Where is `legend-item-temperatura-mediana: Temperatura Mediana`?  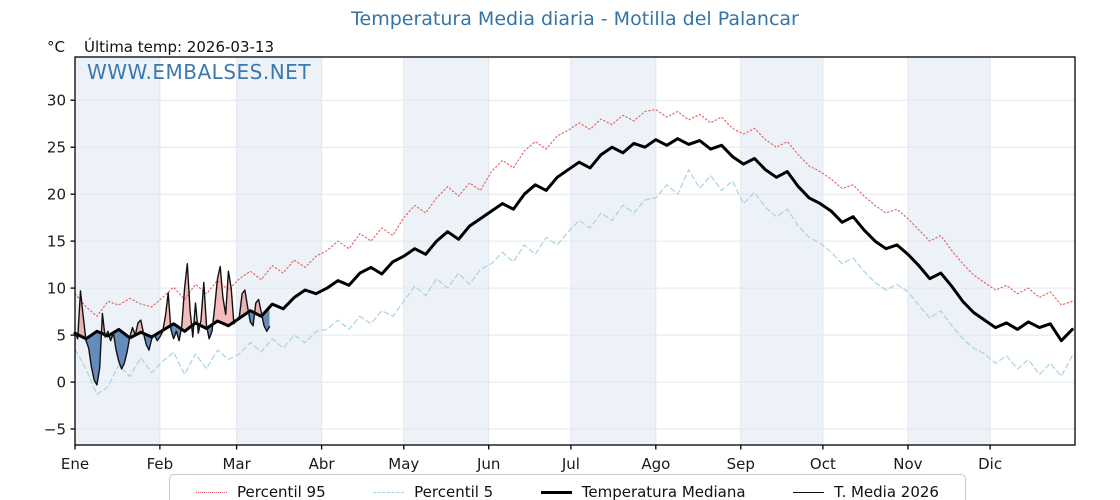 legend-item-temperatura-mediana: Temperatura Mediana is located at coordinates (643, 491).